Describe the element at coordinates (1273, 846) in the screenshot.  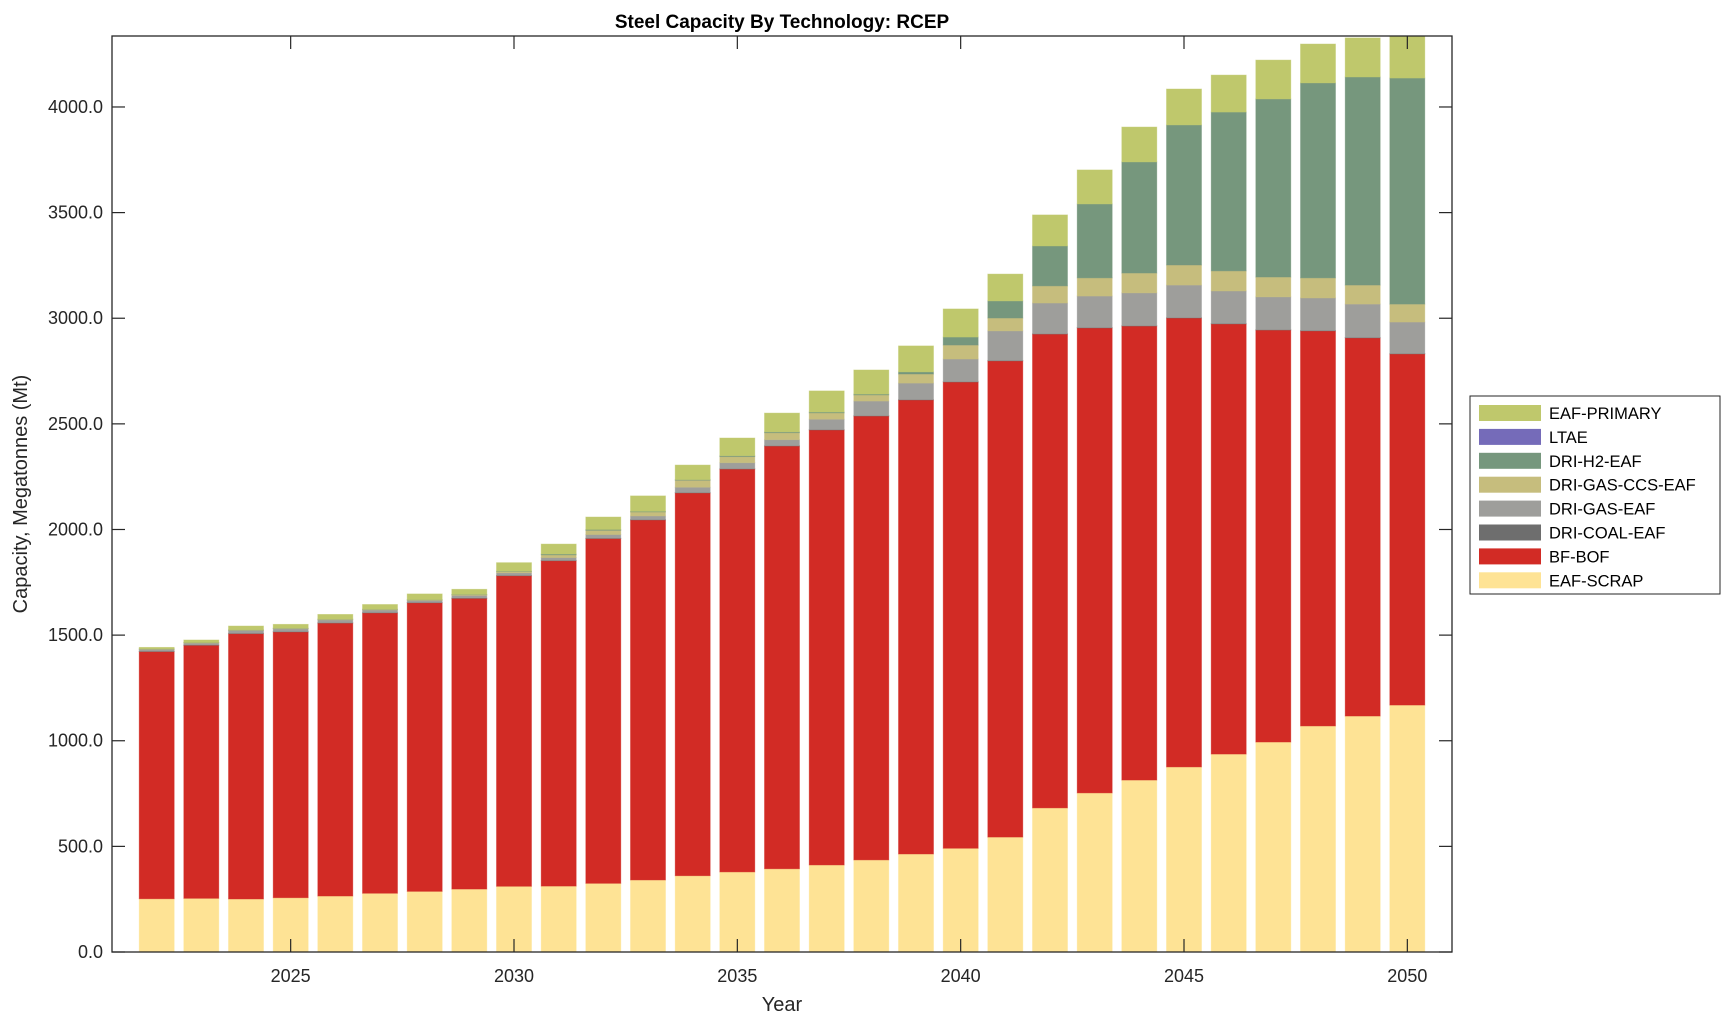
I see `bar-segment-eaf-scrap-2047` at that location.